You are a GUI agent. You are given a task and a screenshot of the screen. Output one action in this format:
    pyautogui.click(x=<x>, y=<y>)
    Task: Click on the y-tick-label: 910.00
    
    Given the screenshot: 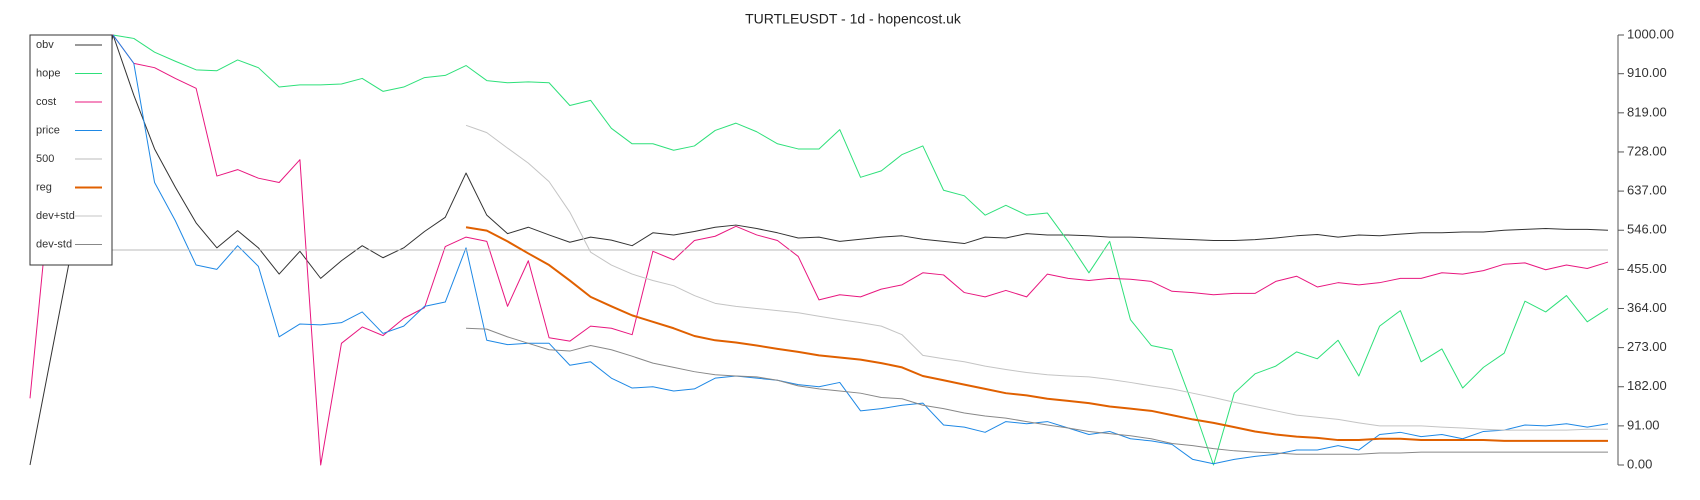 What is the action you would take?
    pyautogui.click(x=1647, y=72)
    